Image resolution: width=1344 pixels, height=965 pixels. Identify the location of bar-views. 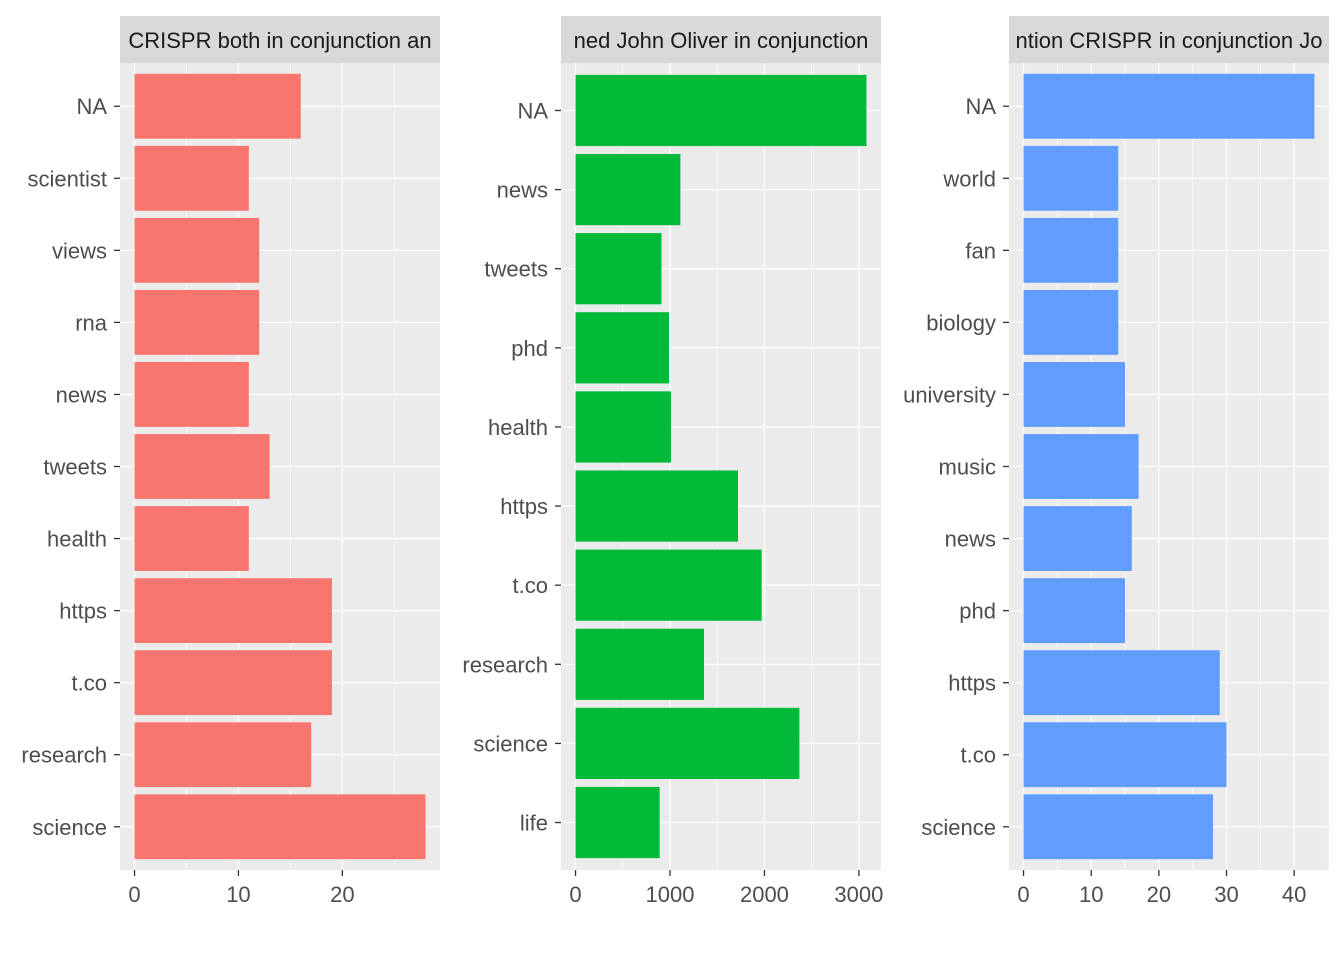
(197, 250).